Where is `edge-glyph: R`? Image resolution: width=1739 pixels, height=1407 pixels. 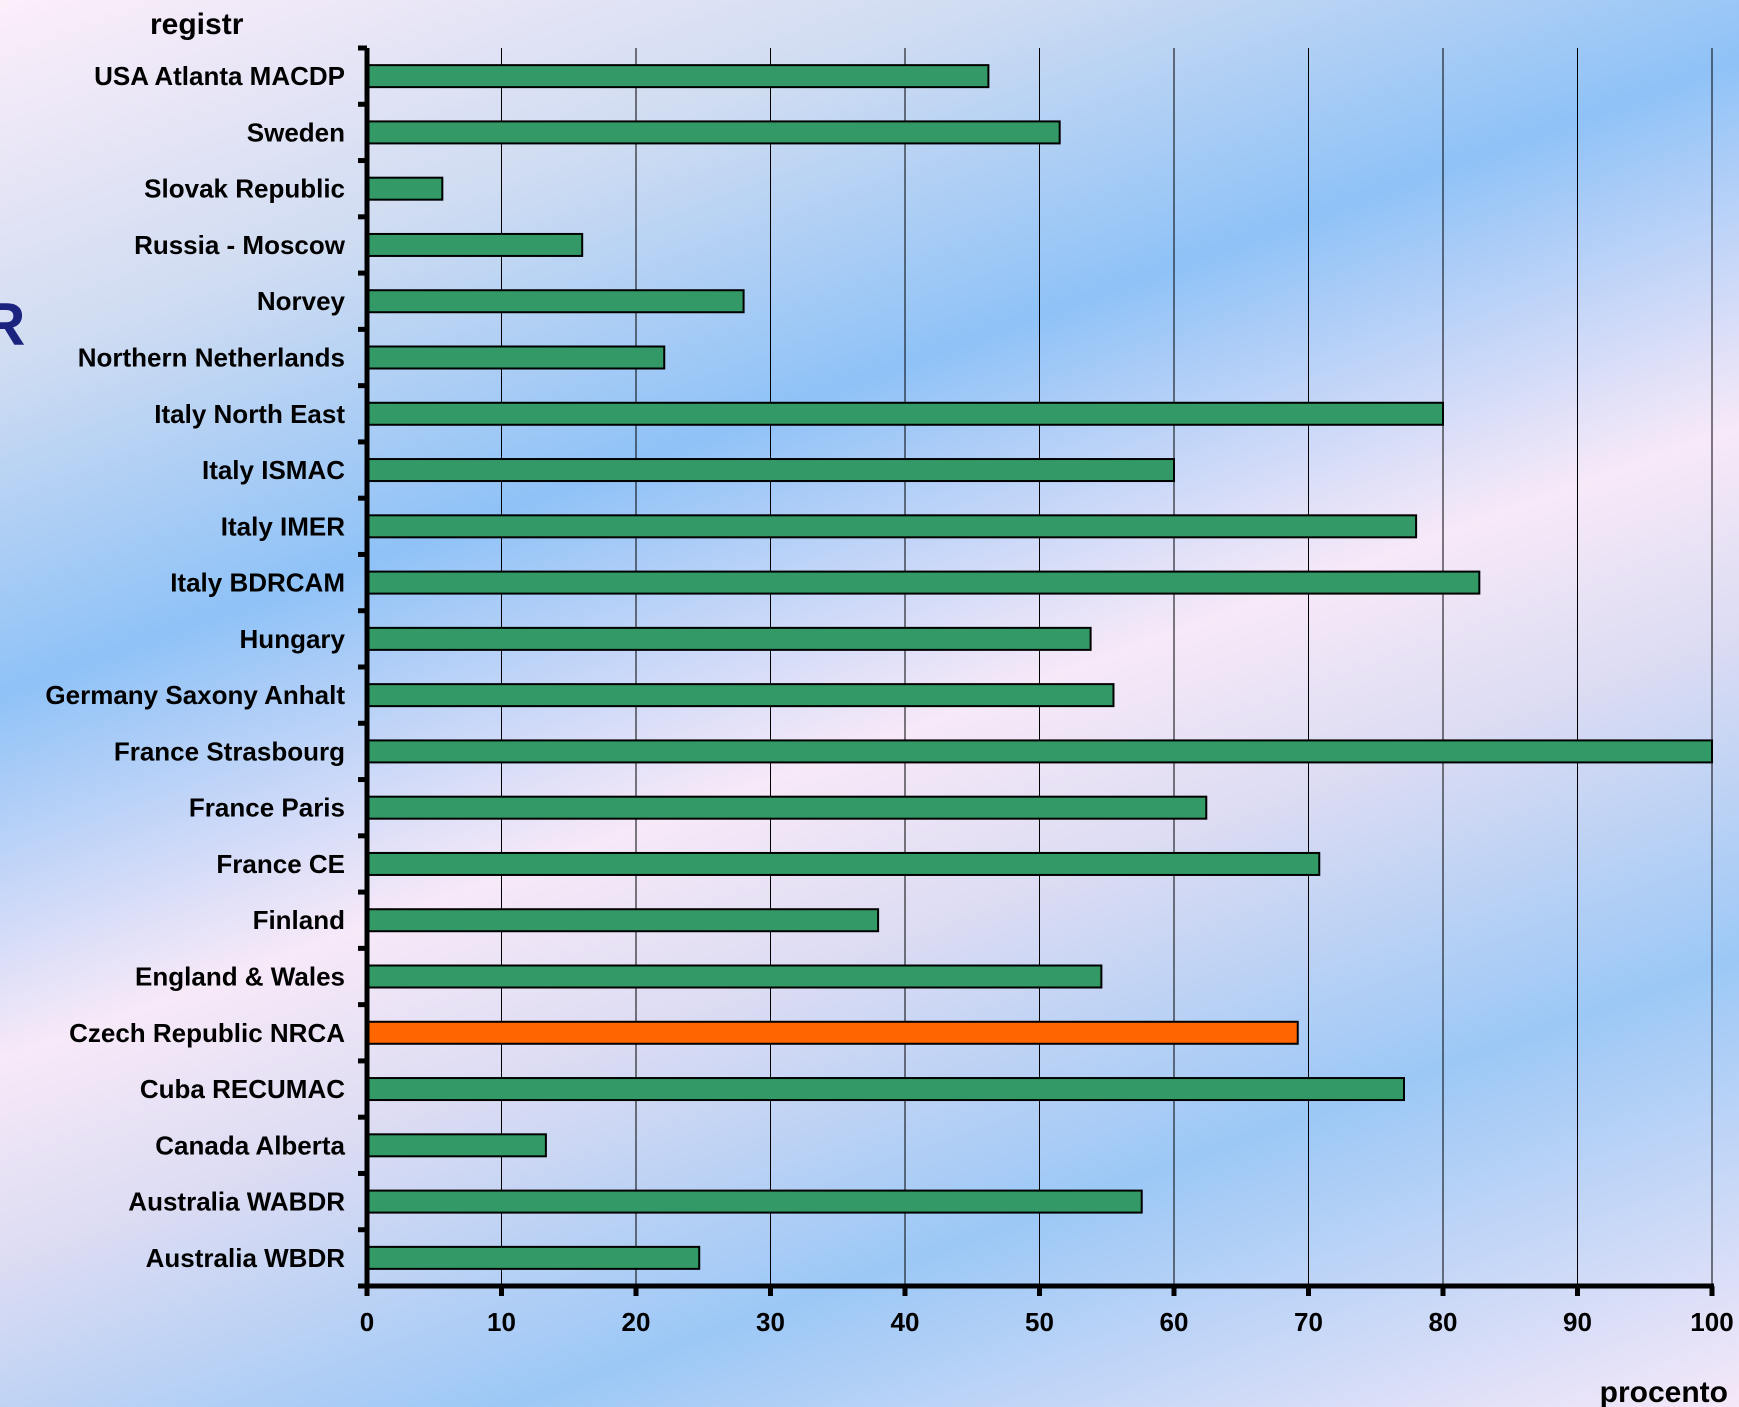 edge-glyph: R is located at coordinates (12, 324).